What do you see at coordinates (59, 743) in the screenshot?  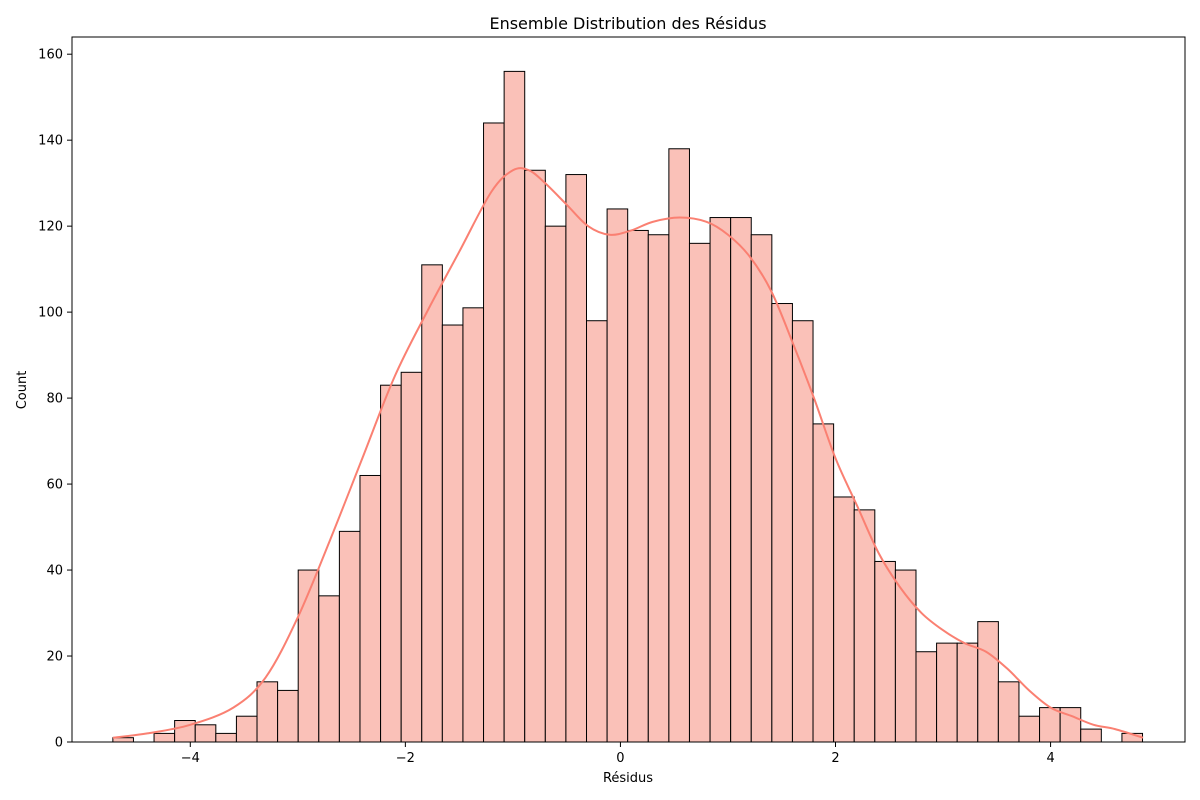 I see `y-tick-label: 0` at bounding box center [59, 743].